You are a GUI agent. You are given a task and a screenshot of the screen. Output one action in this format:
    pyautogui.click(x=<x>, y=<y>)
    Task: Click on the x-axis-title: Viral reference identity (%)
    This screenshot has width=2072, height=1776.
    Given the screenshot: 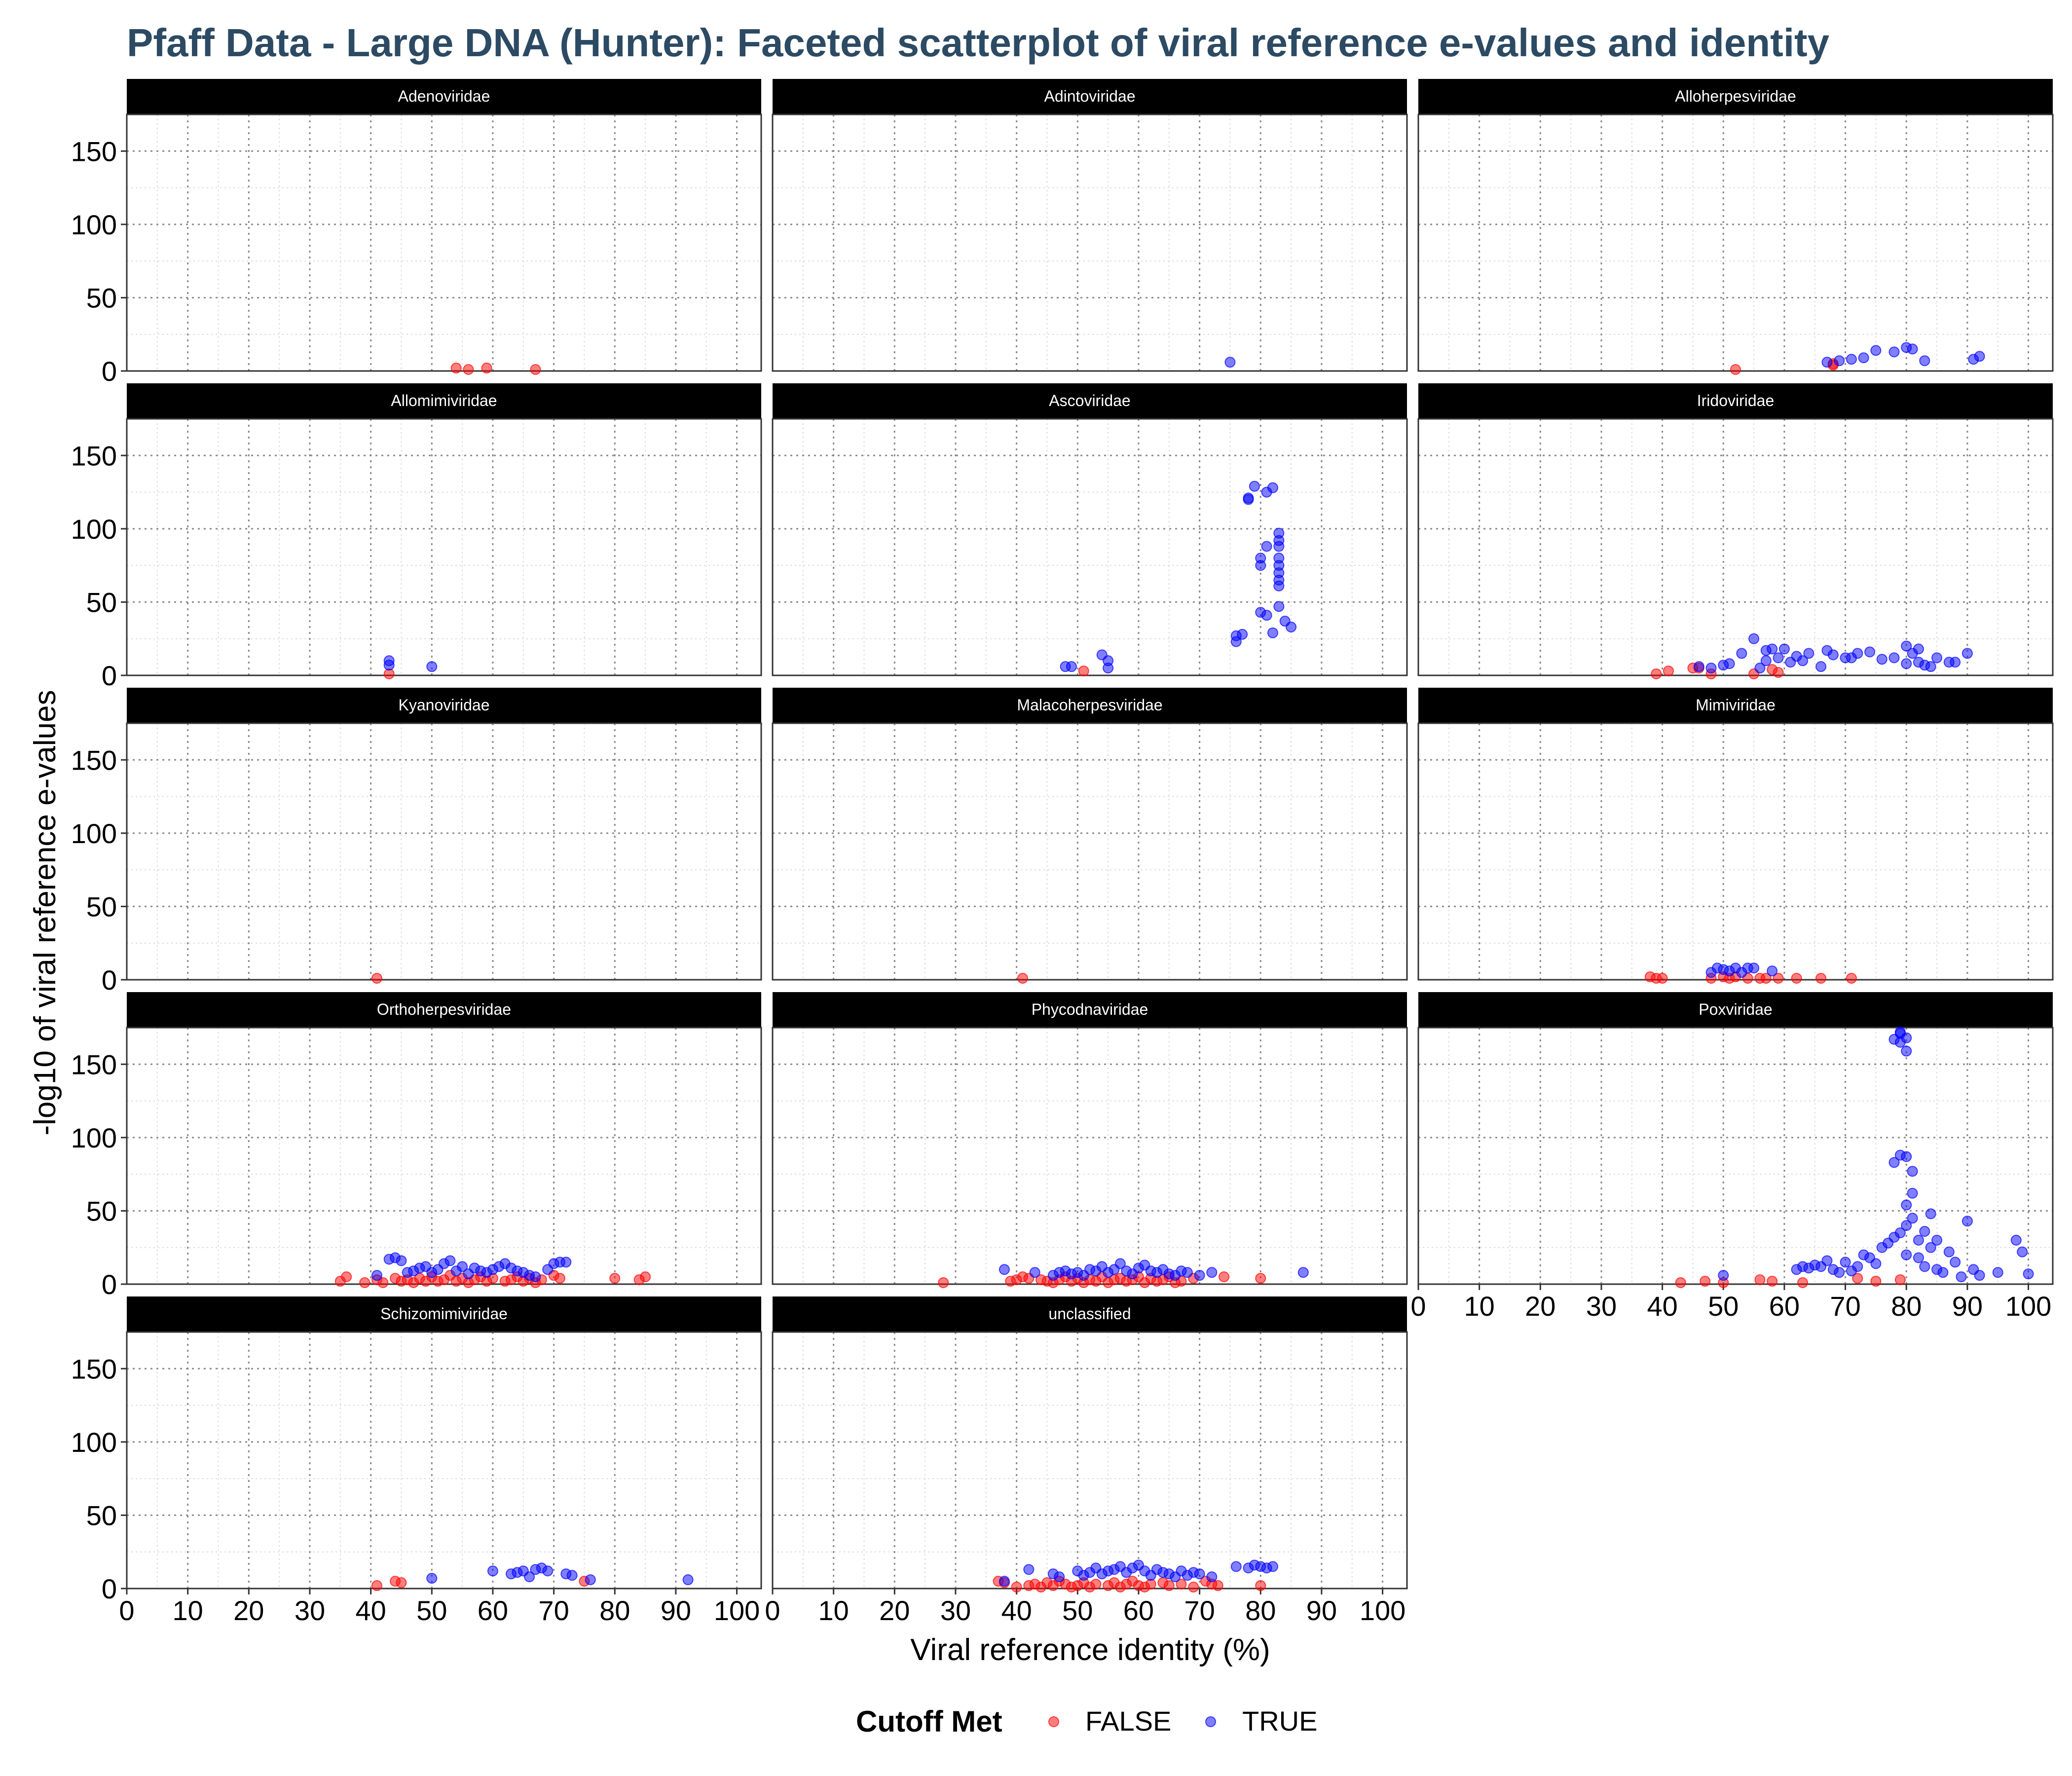 What is the action you would take?
    pyautogui.click(x=1090, y=1650)
    